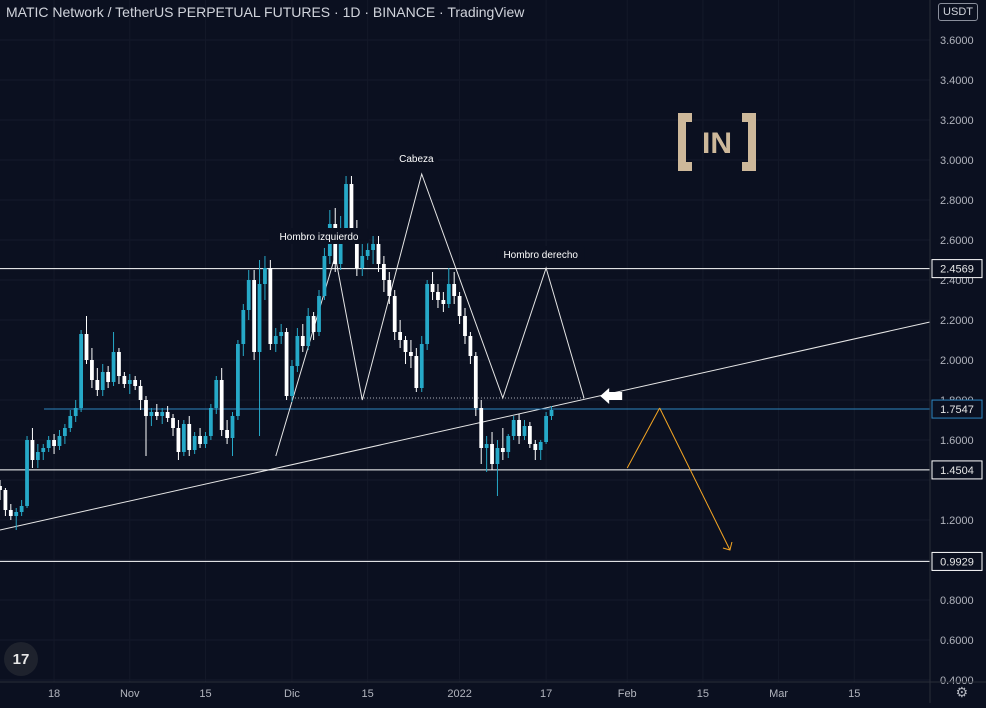  What do you see at coordinates (957, 321) in the screenshot?
I see `y-tick-label: 2.2000` at bounding box center [957, 321].